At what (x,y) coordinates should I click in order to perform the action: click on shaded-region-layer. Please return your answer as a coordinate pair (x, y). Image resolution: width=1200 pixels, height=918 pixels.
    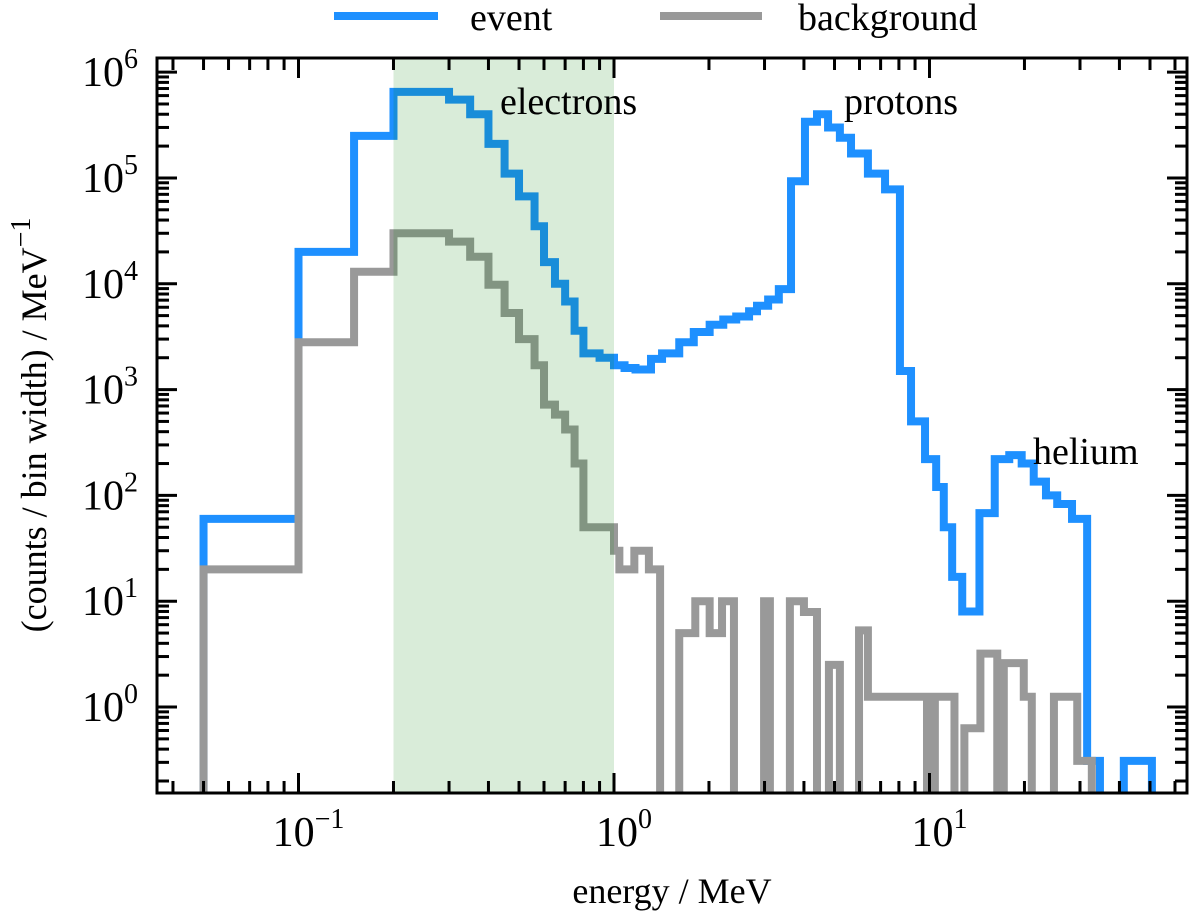
    Looking at the image, I should click on (503, 425).